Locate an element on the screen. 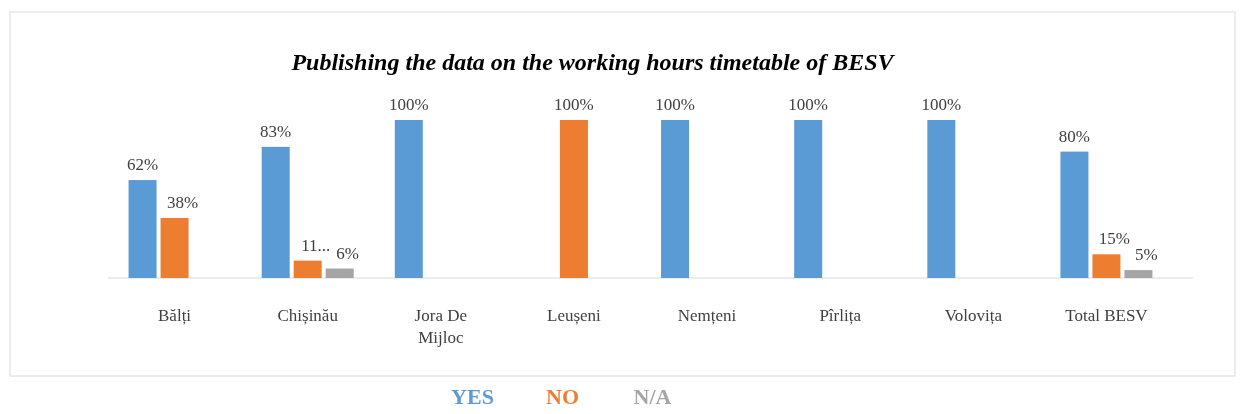 This screenshot has height=414, width=1245. text: NO is located at coordinates (562, 396).